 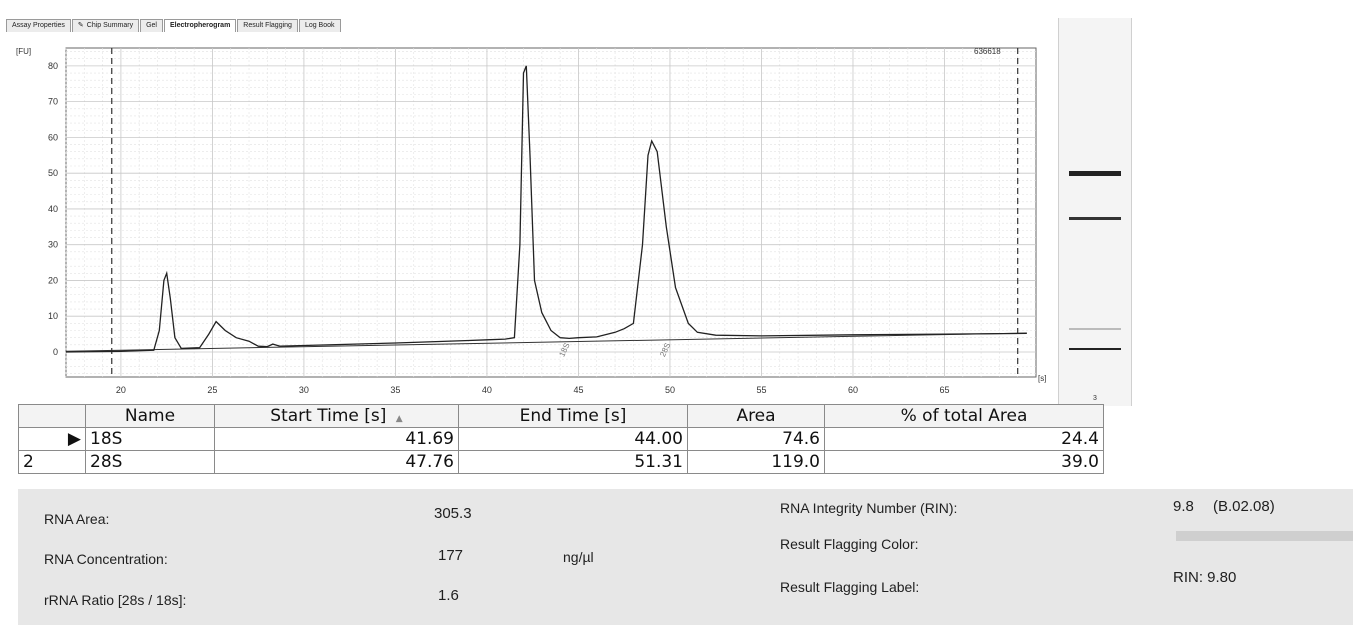 I want to click on tab-label: Log Book, so click(x=319, y=25).